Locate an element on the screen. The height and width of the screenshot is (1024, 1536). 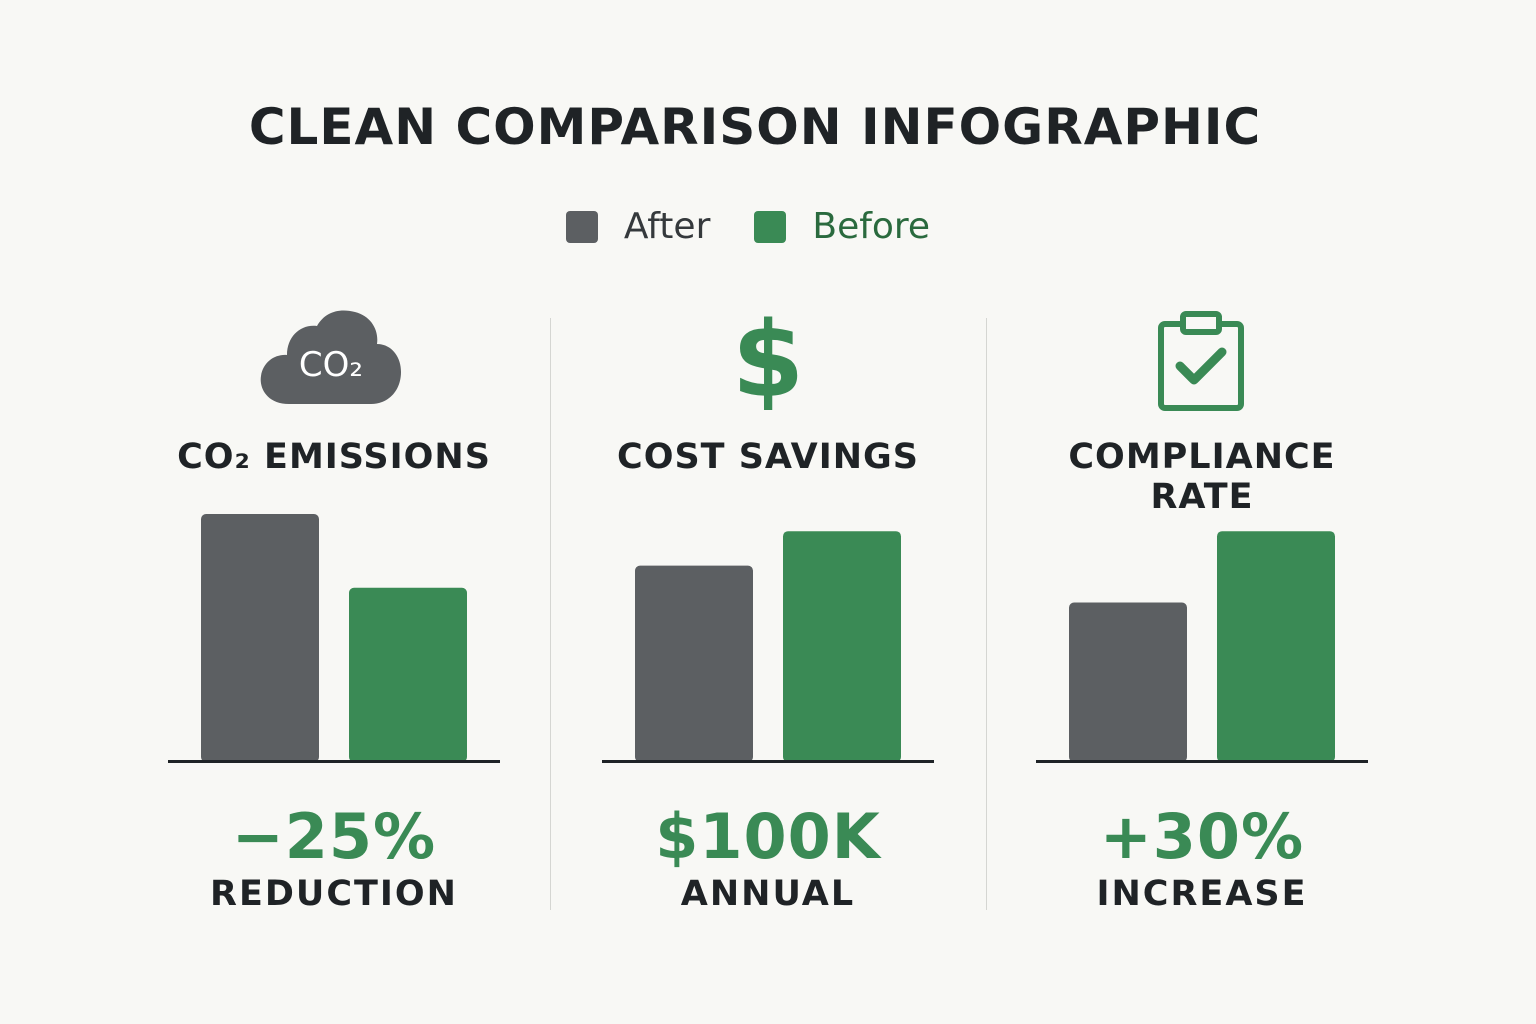
bar-chart-cost is located at coordinates (768, 647).